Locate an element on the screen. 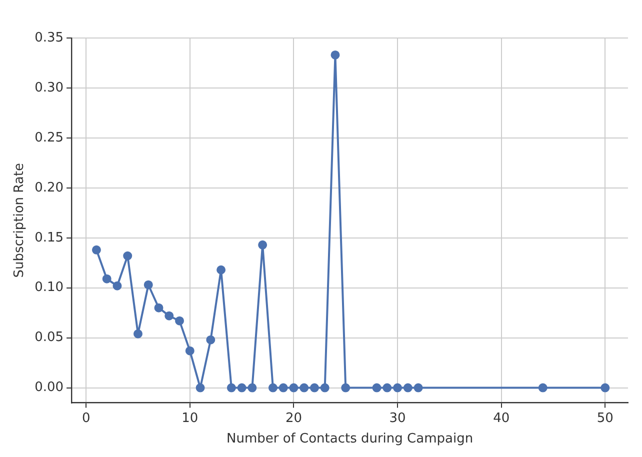 This screenshot has width=642, height=457. x-tick-label: 30 is located at coordinates (397, 418).